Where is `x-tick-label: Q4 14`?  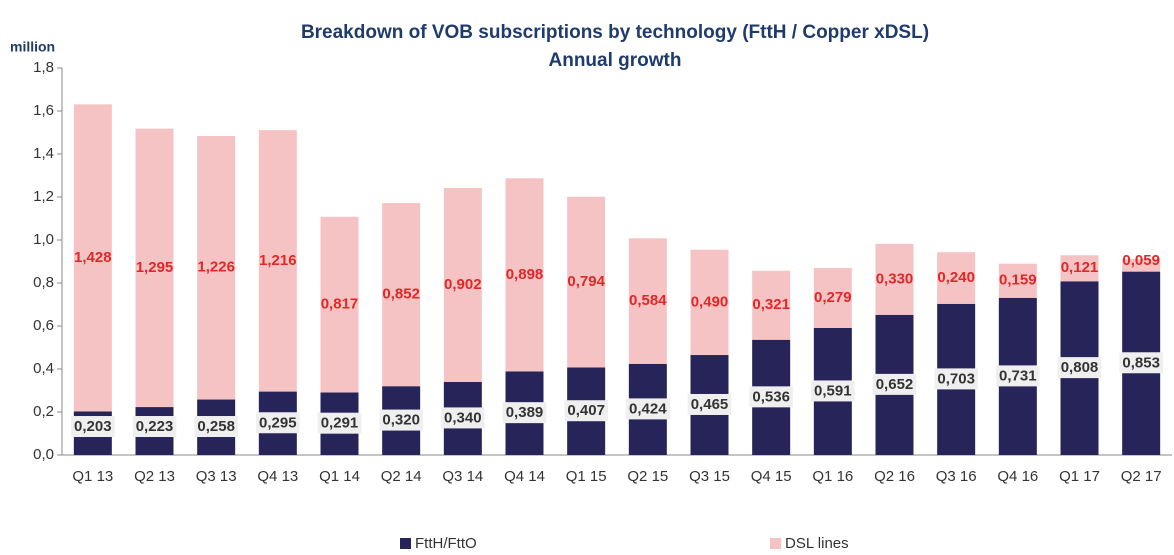
x-tick-label: Q4 14 is located at coordinates (524, 476).